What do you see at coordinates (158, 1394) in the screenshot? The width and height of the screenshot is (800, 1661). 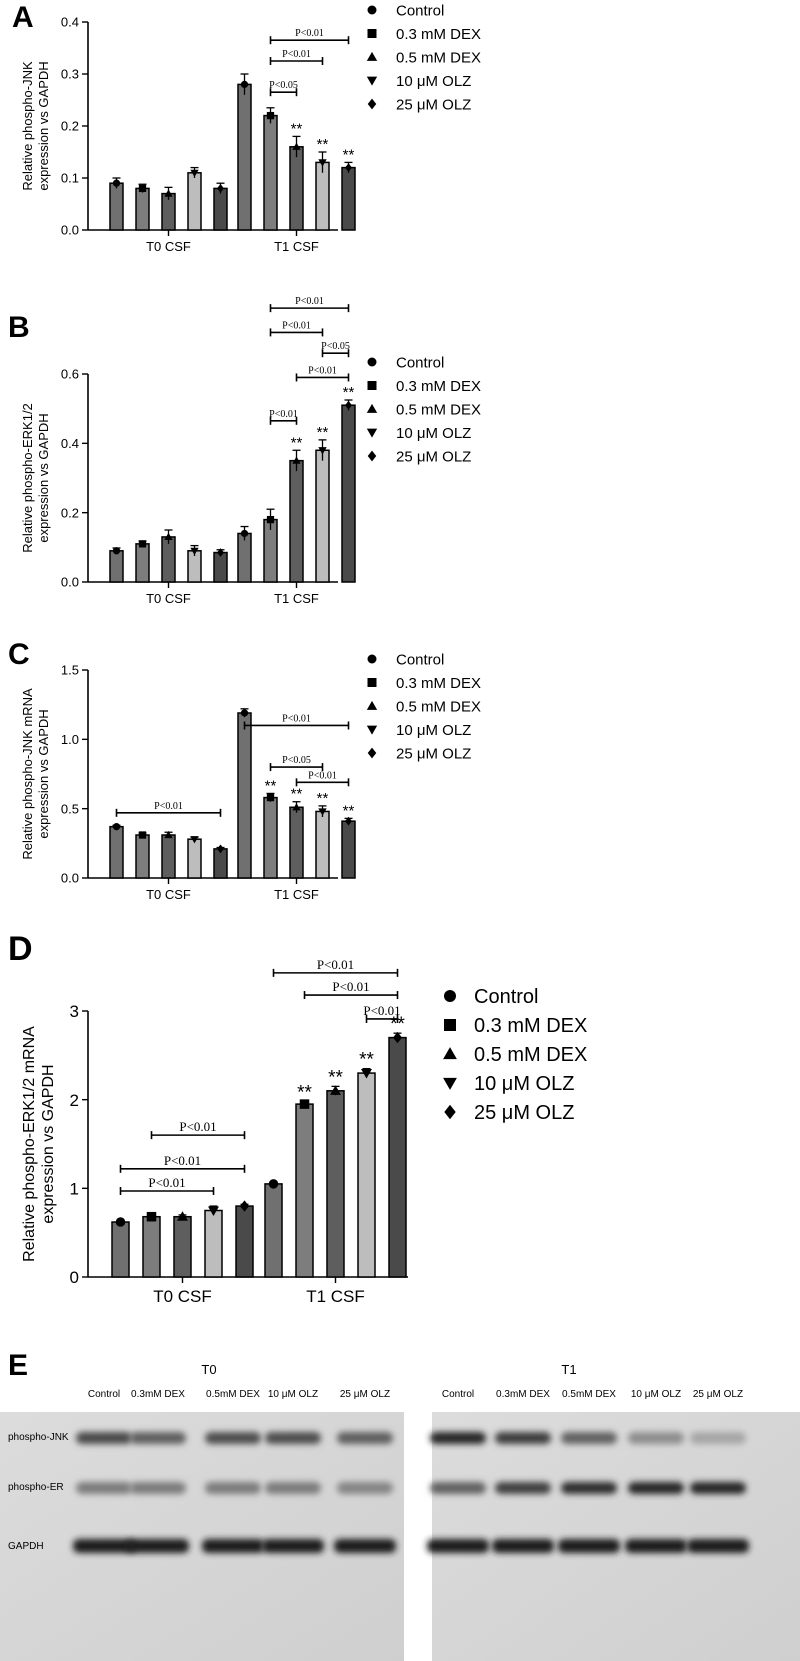 I see `blot-lane-label: 0.3mM DEX` at bounding box center [158, 1394].